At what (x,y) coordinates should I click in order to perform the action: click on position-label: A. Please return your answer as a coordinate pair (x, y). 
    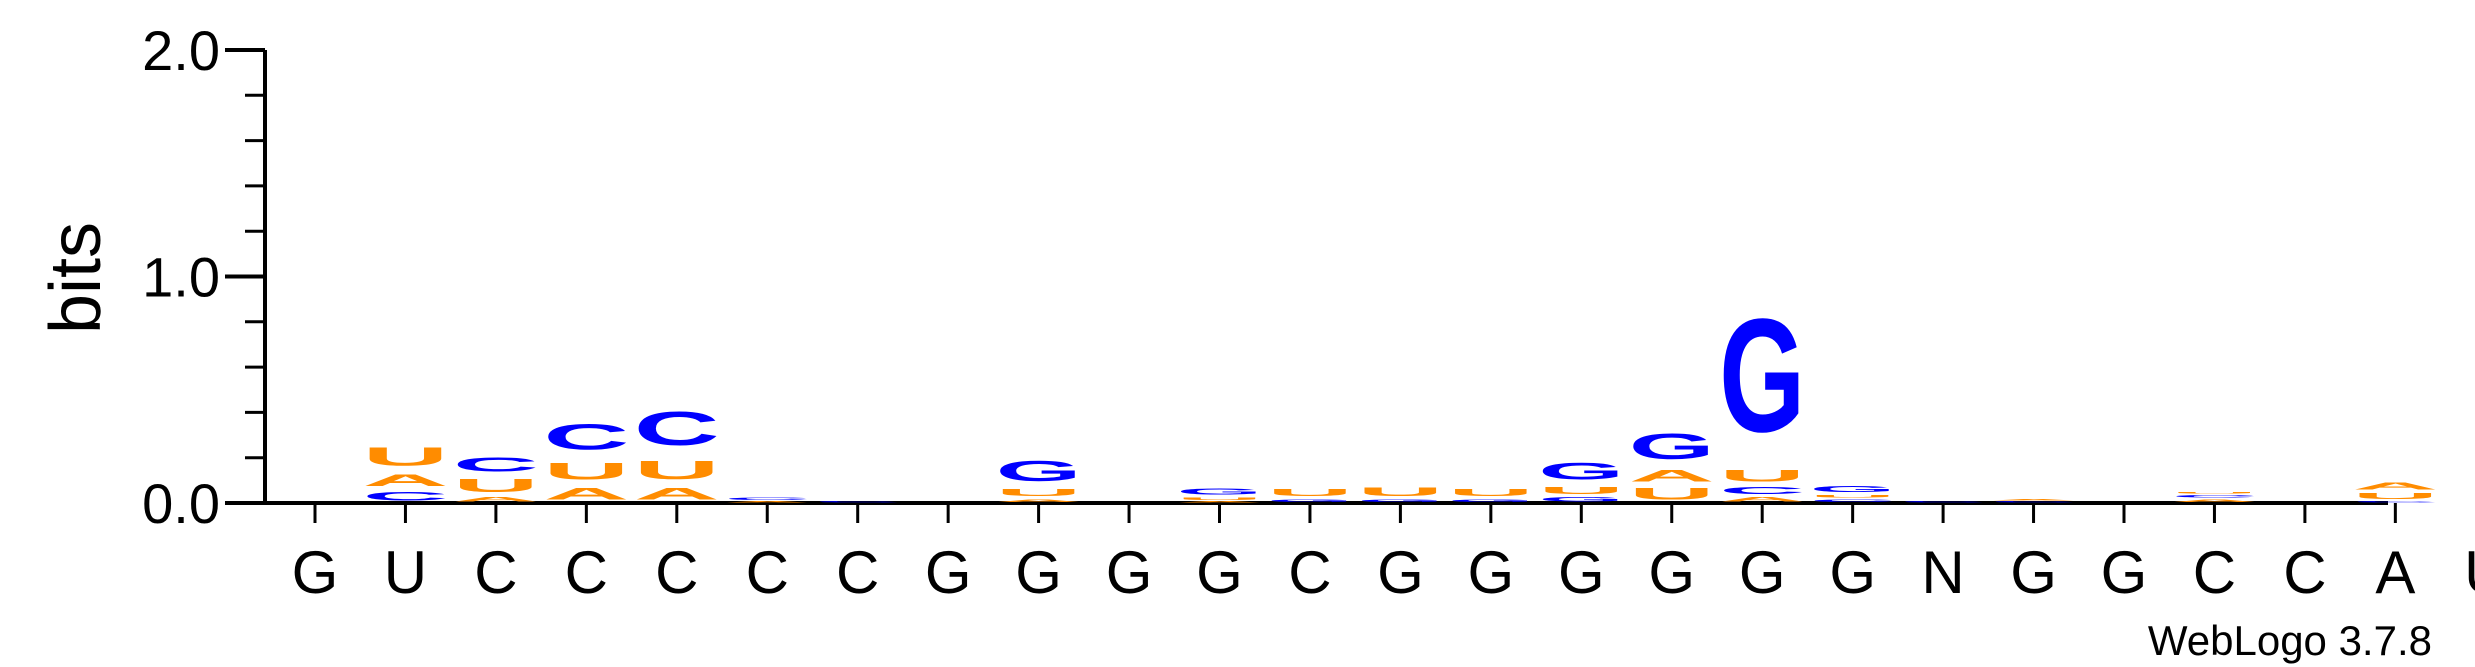
    Looking at the image, I should click on (2395, 572).